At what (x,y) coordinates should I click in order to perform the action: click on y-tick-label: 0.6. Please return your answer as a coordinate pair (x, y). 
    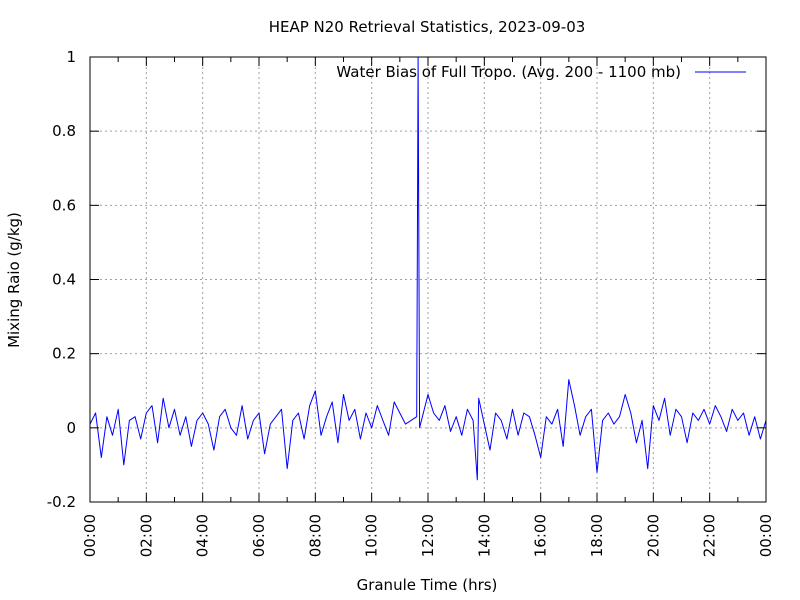
    Looking at the image, I should click on (64, 205).